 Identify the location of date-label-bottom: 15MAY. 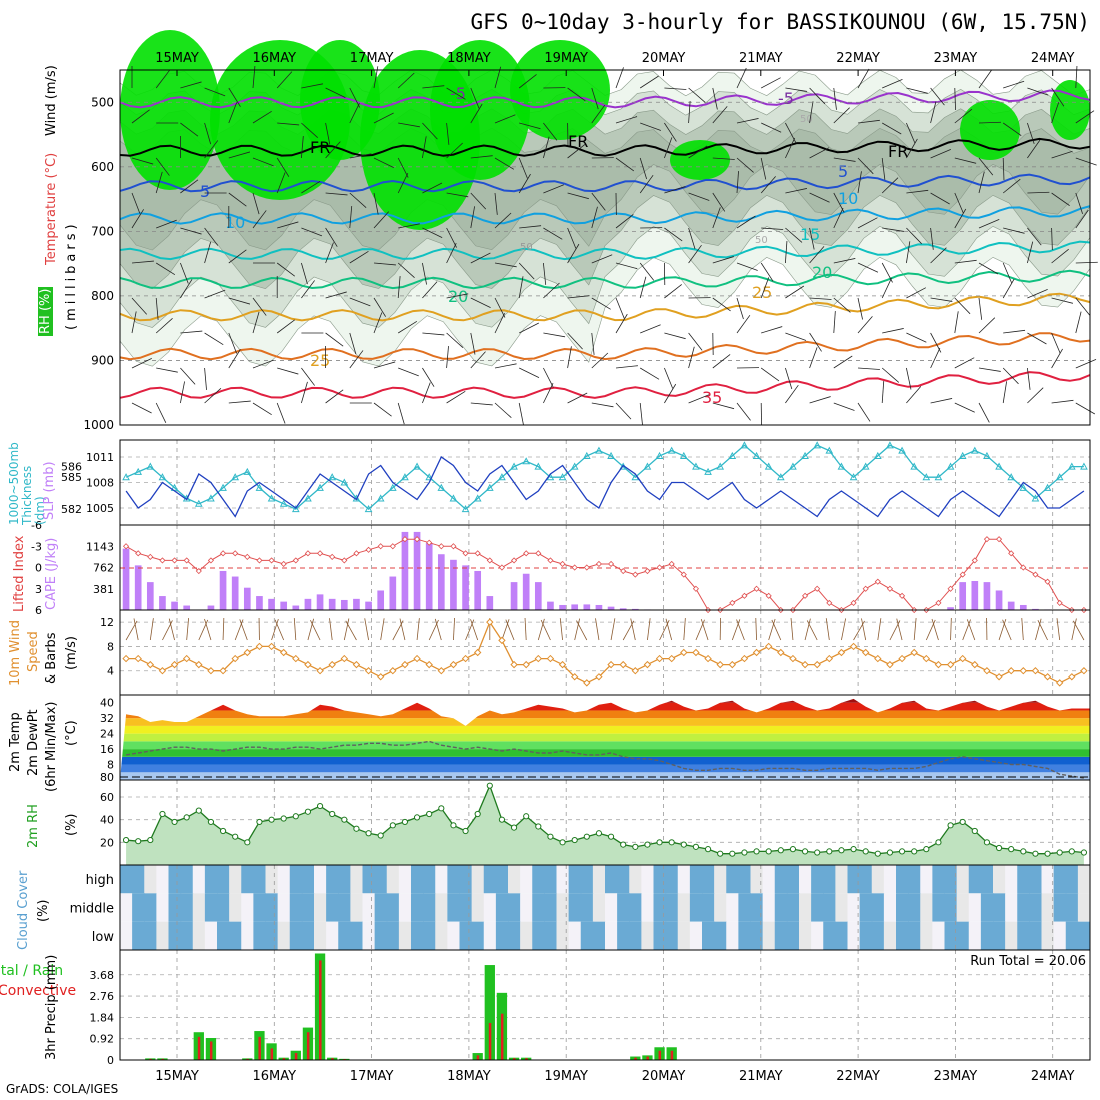
(177, 1076).